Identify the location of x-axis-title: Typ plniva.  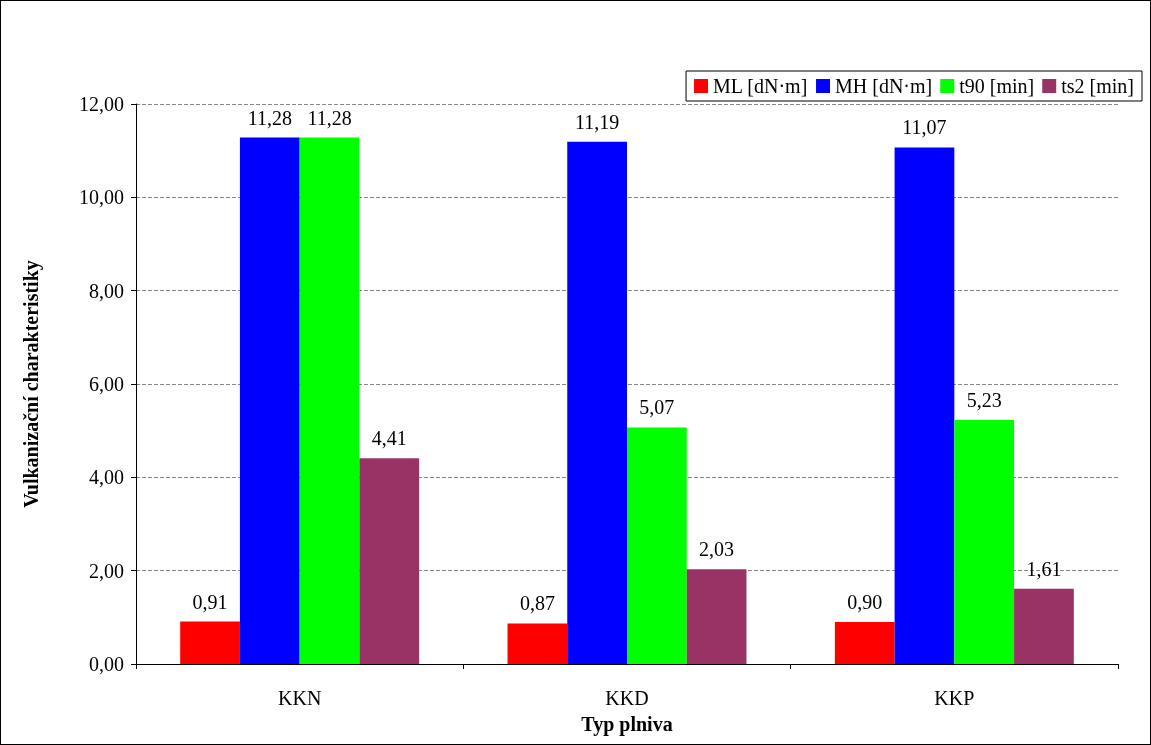
(627, 724).